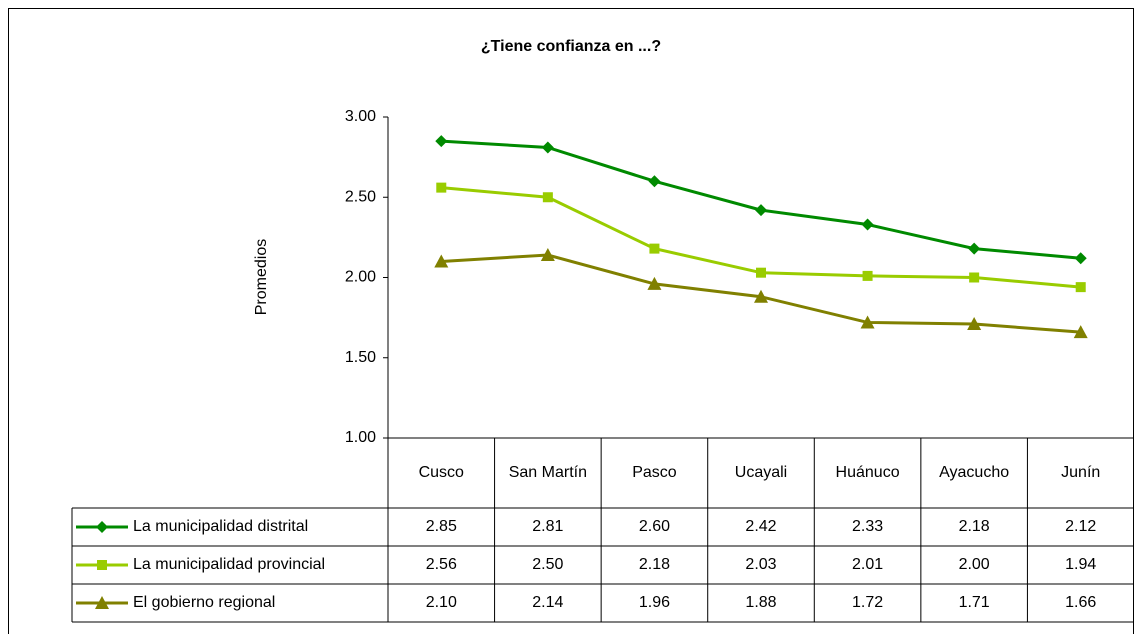  I want to click on x-tick-label: Pasco, so click(654, 472).